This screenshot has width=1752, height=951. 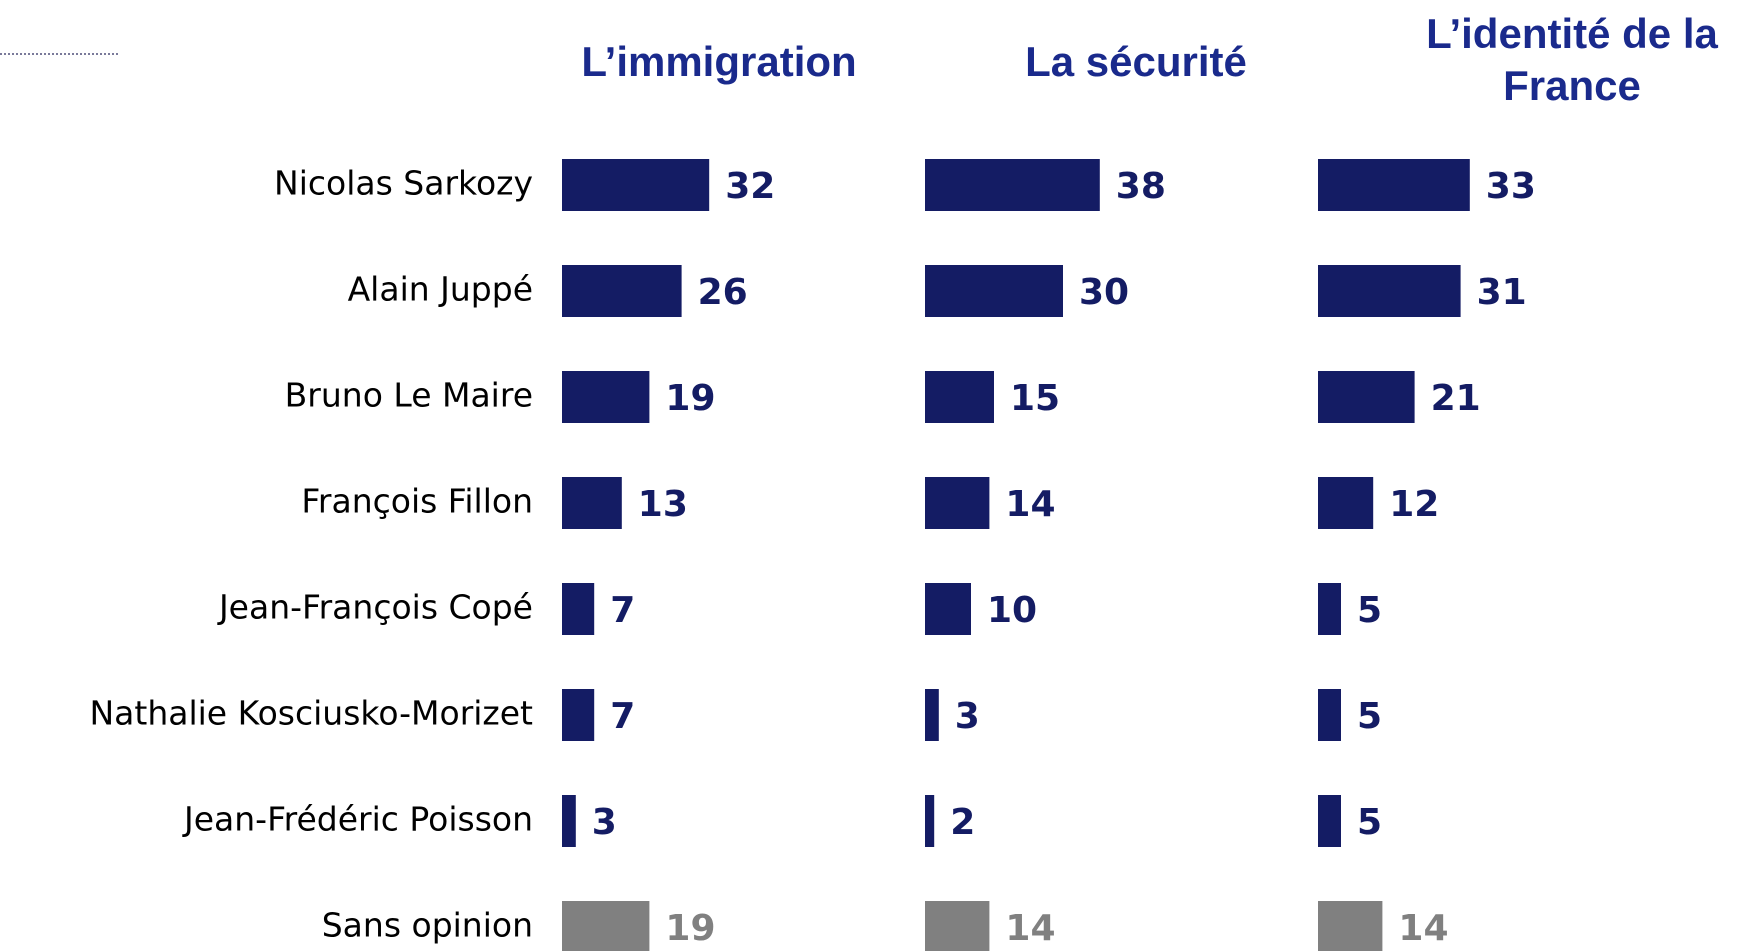 What do you see at coordinates (1414, 504) in the screenshot?
I see `value-label: 12` at bounding box center [1414, 504].